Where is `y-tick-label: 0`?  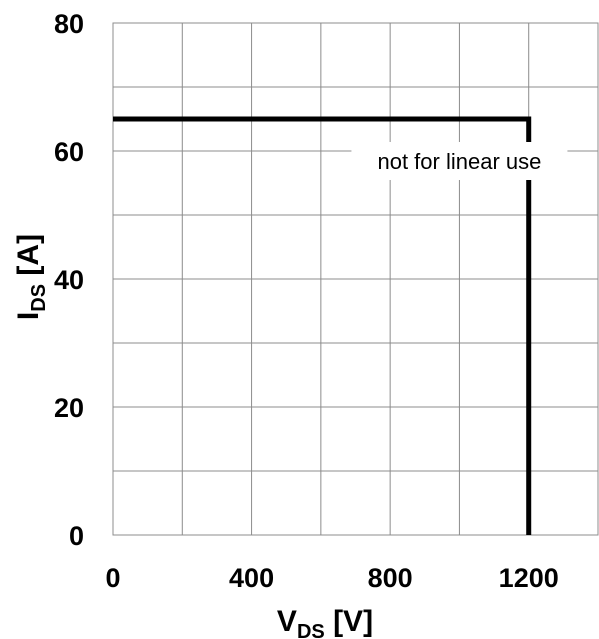
y-tick-label: 0 is located at coordinates (76, 536).